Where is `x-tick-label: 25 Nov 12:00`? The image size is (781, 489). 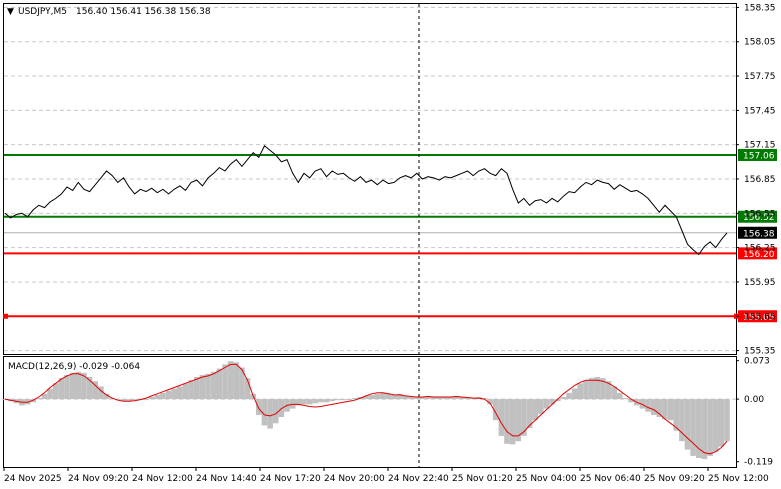 x-tick-label: 25 Nov 12:00 is located at coordinates (738, 479).